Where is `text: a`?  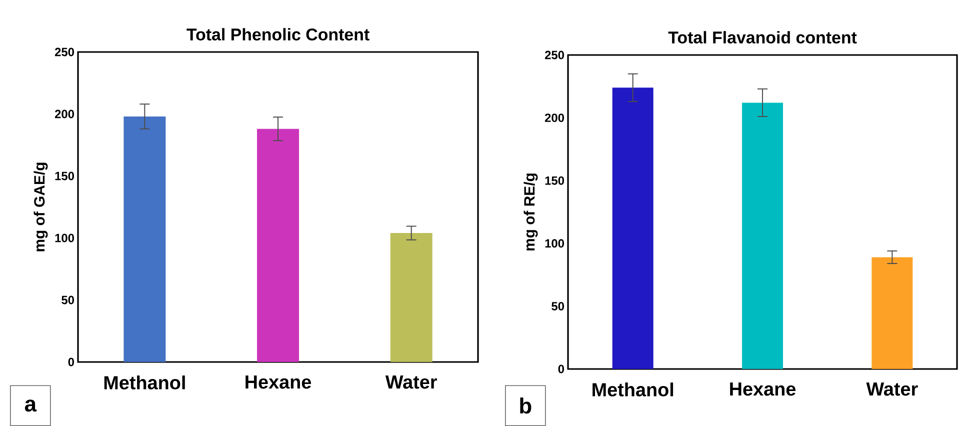
text: a is located at coordinates (30, 406).